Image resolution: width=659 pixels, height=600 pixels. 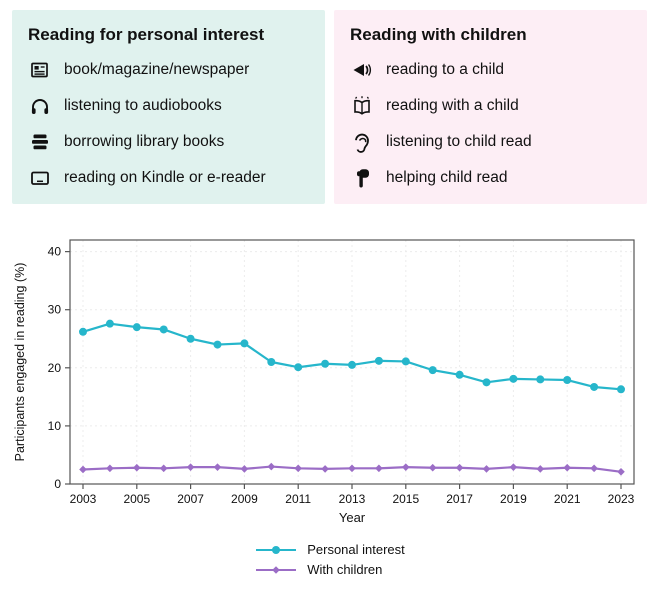 I want to click on y-tick-label: 40, so click(x=54, y=252).